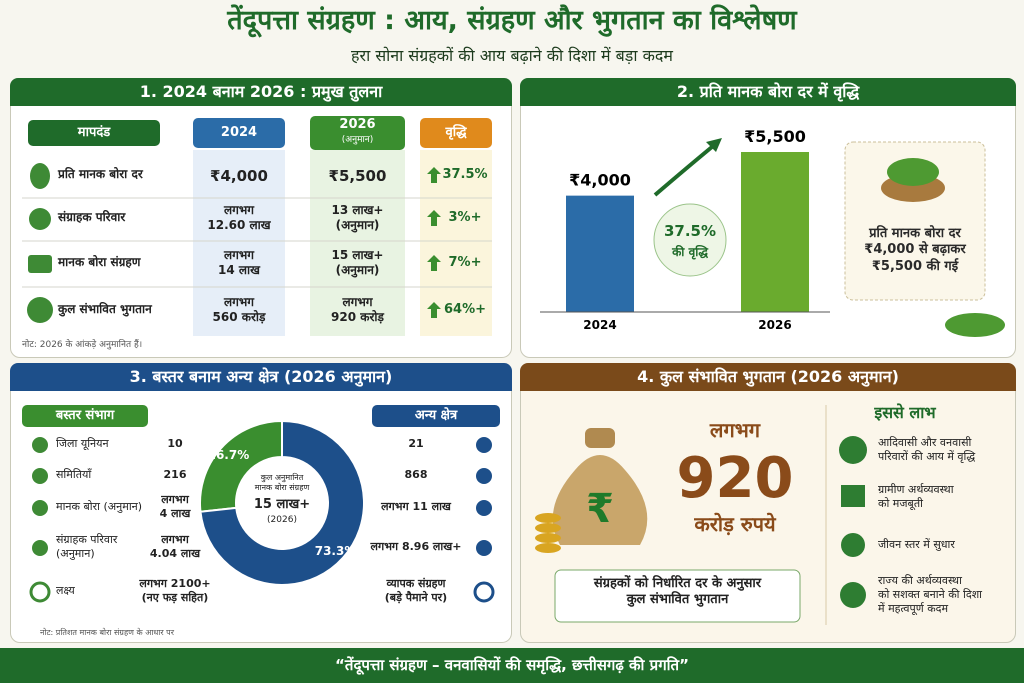  Describe the element at coordinates (175, 546) in the screenshot. I see `region-value: लगभग 4.04 लाख` at that location.